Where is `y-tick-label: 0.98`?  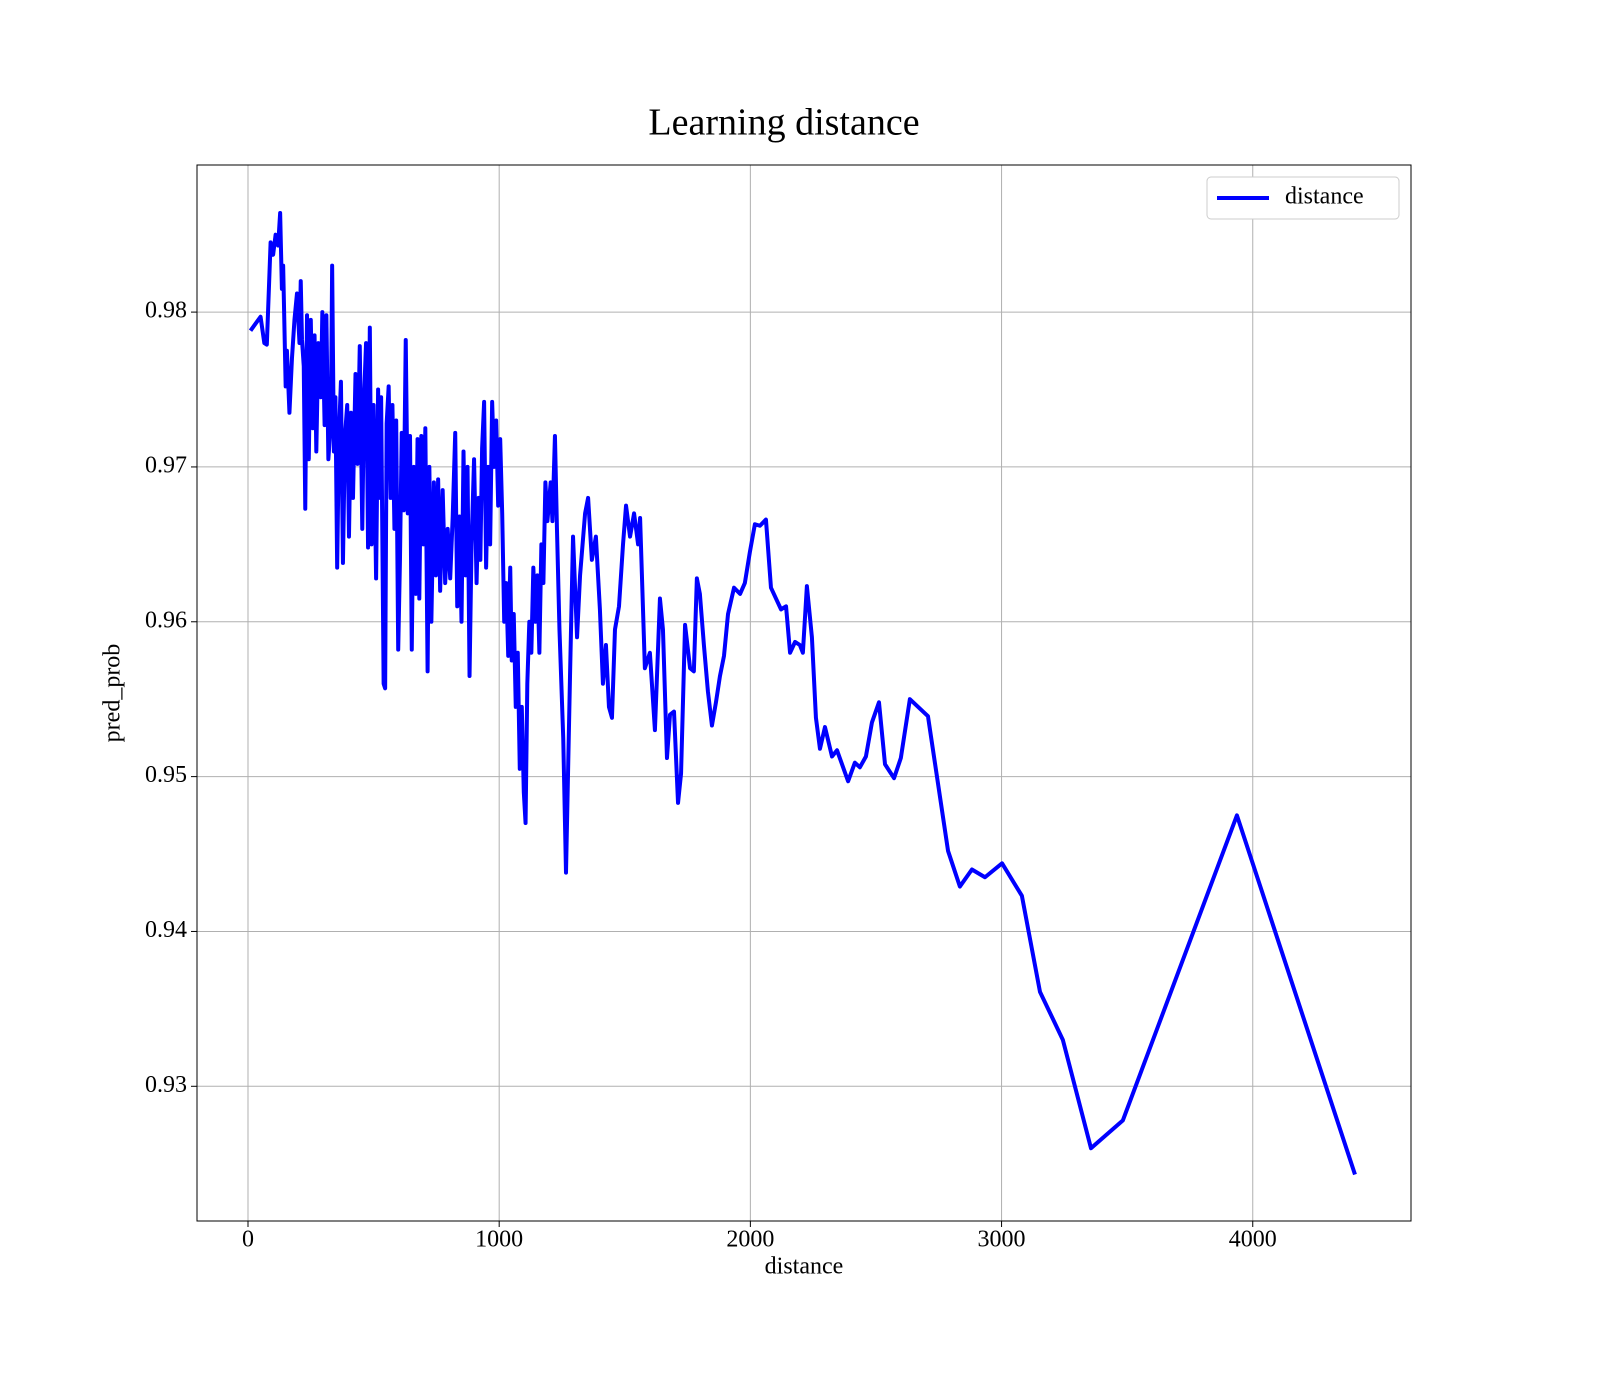
y-tick-label: 0.98 is located at coordinates (166, 311).